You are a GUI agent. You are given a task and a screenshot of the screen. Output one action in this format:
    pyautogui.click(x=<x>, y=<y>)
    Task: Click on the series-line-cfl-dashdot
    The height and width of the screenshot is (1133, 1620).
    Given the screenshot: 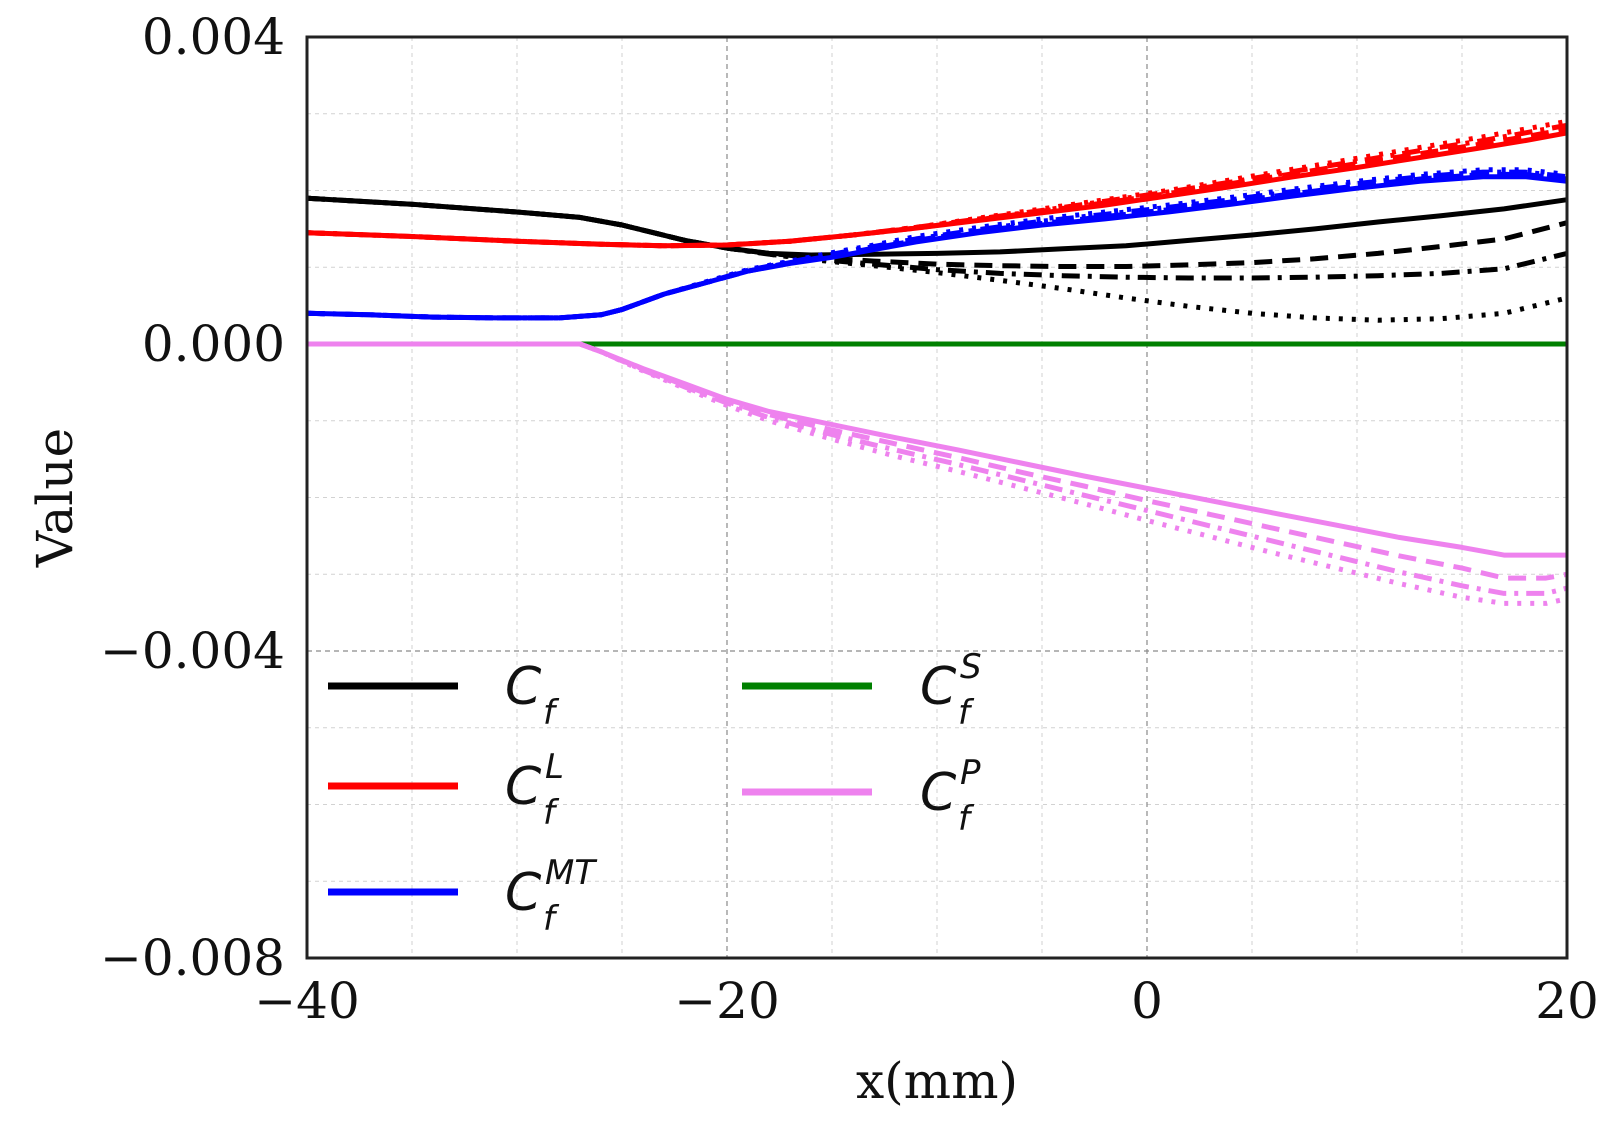 What is the action you would take?
    pyautogui.click(x=937, y=185)
    